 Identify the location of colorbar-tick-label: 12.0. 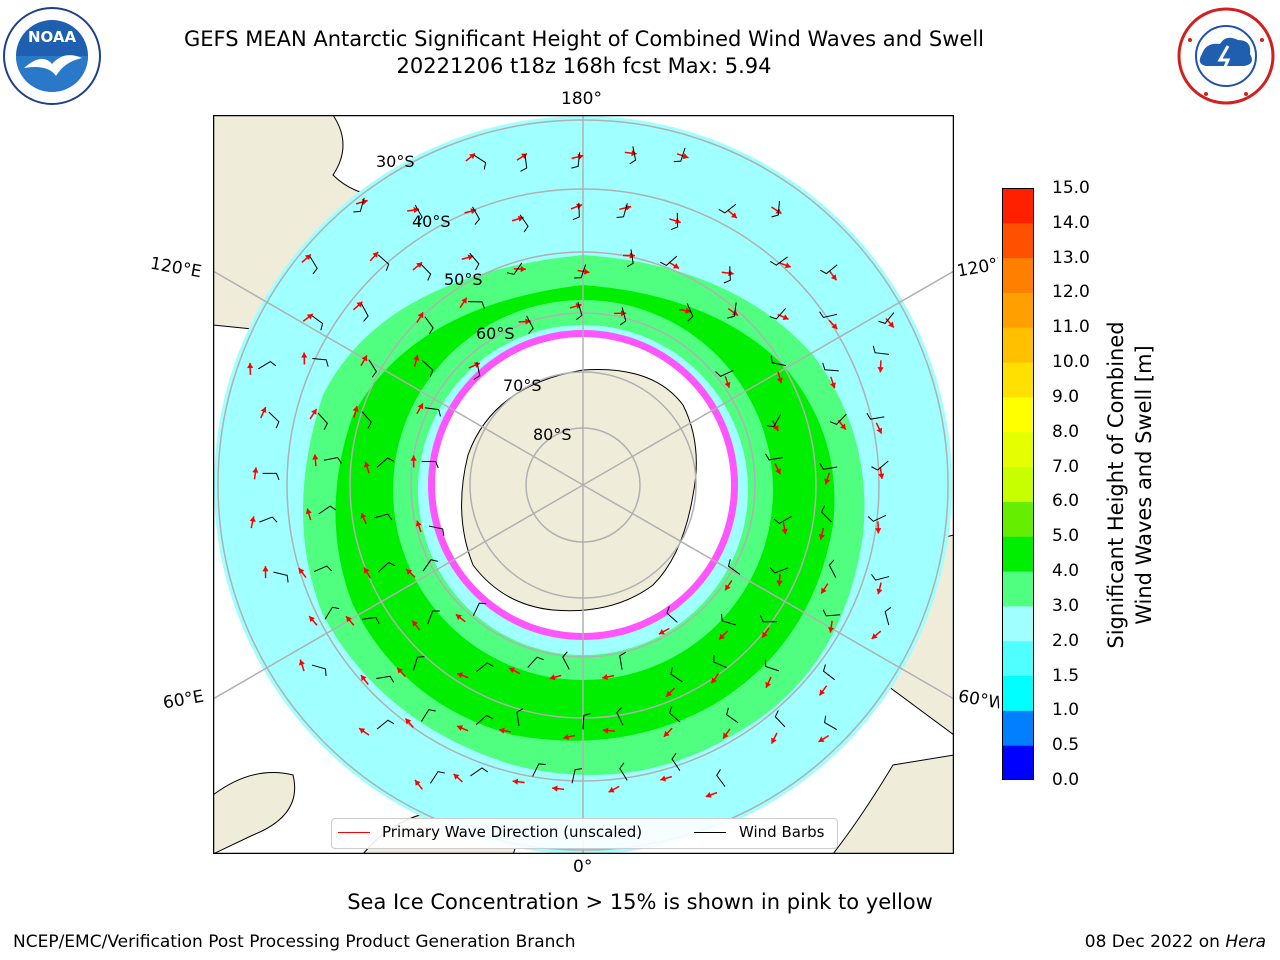
(1071, 292).